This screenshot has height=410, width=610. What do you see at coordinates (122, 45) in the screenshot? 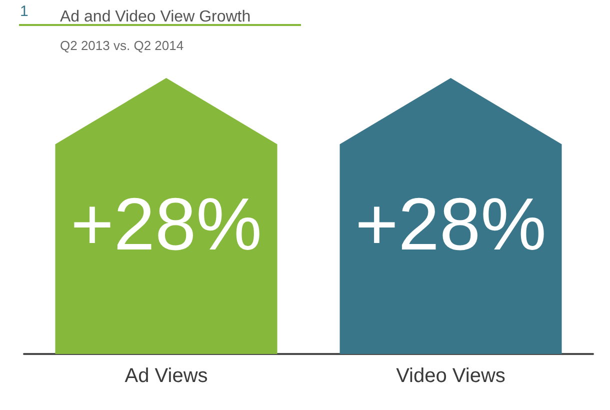
I see `chart-subtitle: Q2 2013 vs. Q2 2014` at bounding box center [122, 45].